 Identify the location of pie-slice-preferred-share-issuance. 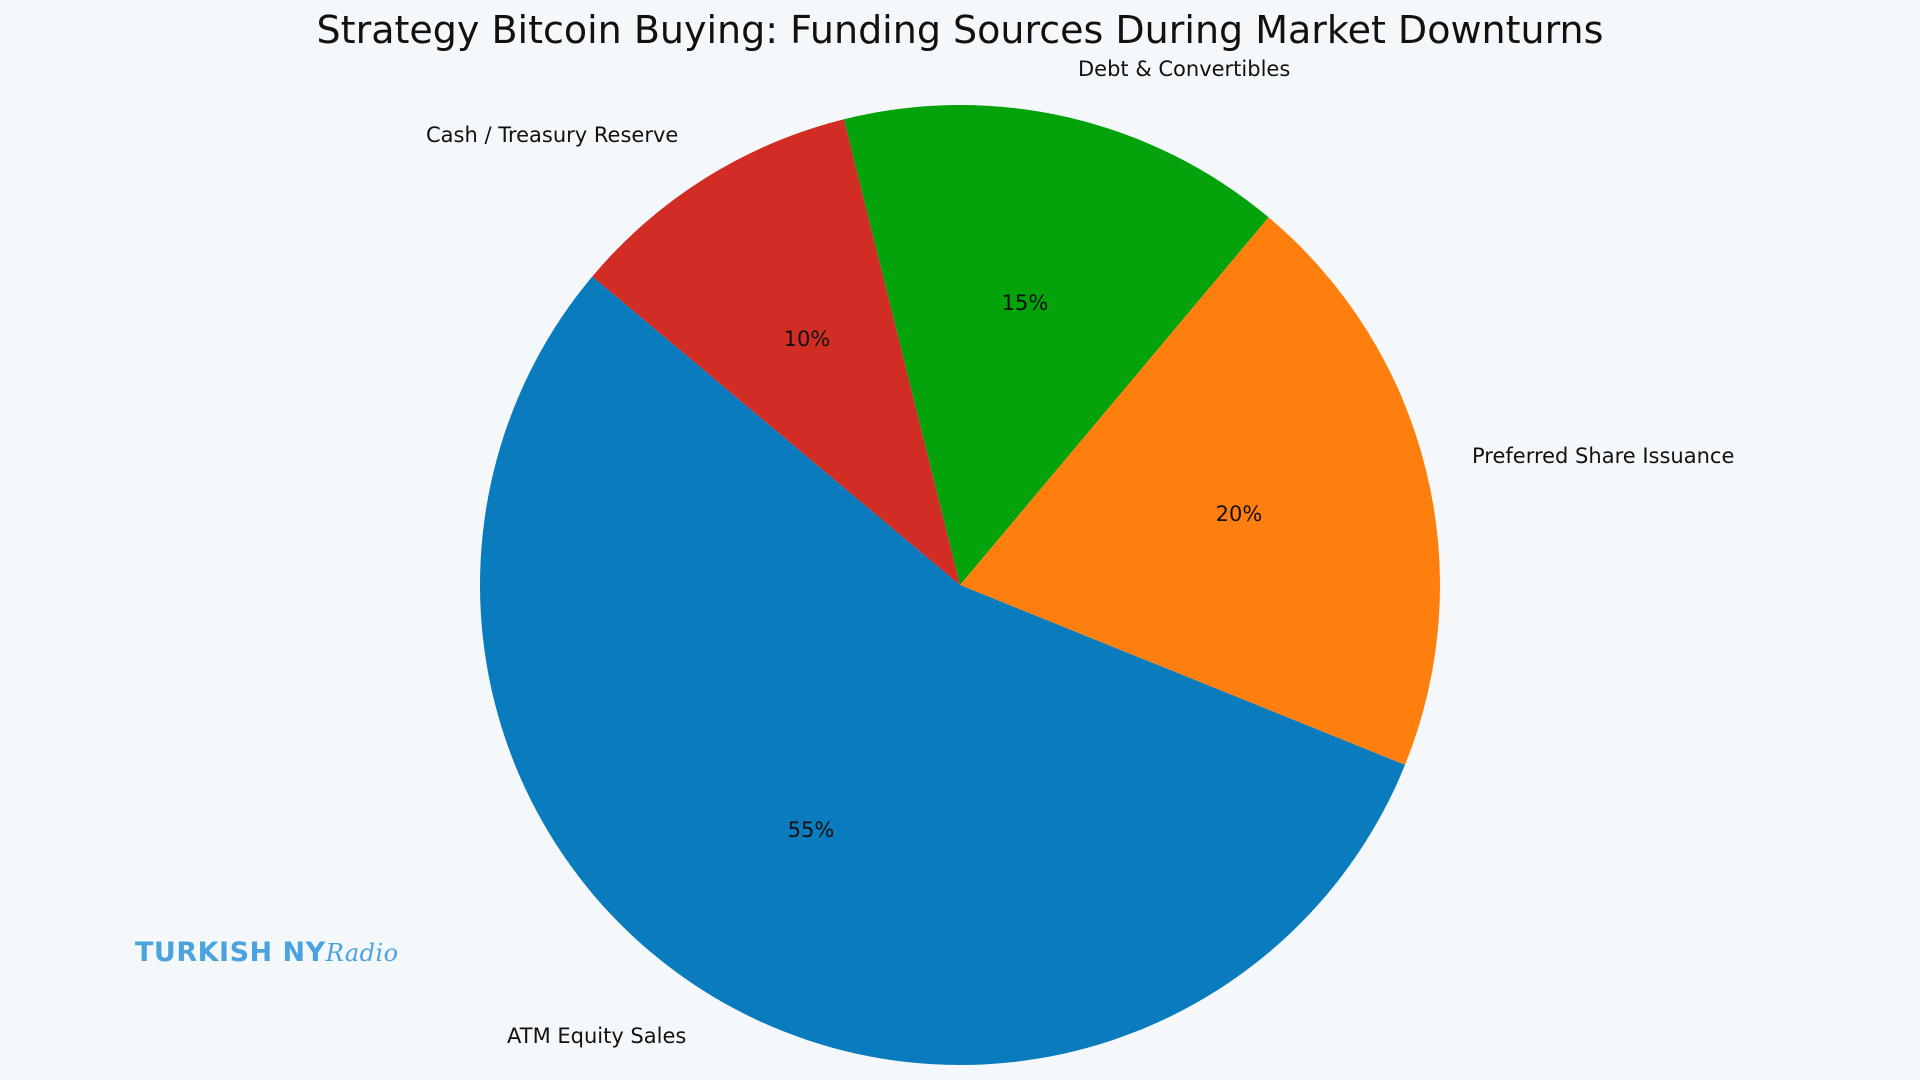
(1200, 491).